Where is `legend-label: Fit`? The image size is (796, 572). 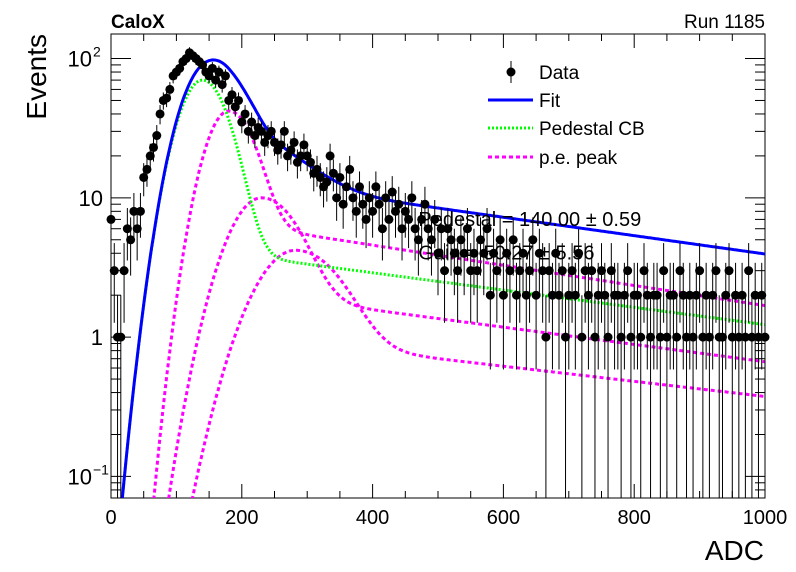 legend-label: Fit is located at coordinates (550, 101).